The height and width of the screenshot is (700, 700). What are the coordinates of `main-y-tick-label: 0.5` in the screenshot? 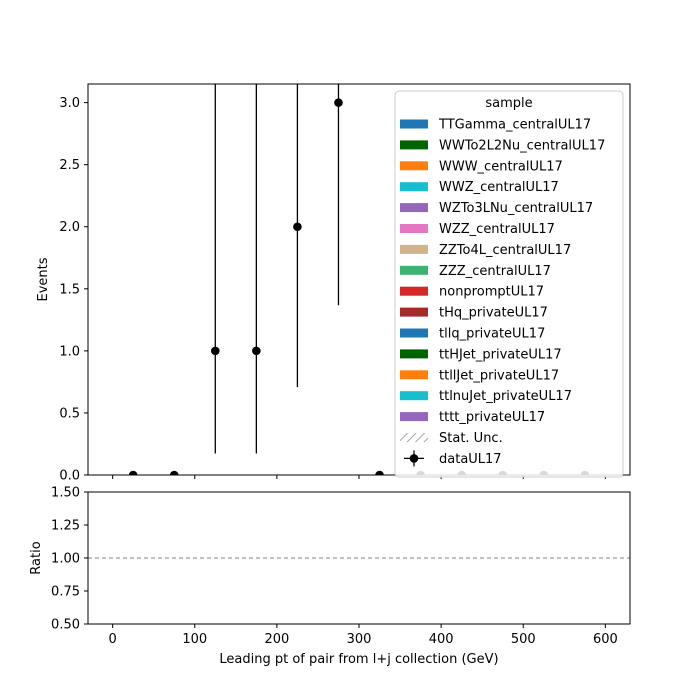 It's located at (69, 413).